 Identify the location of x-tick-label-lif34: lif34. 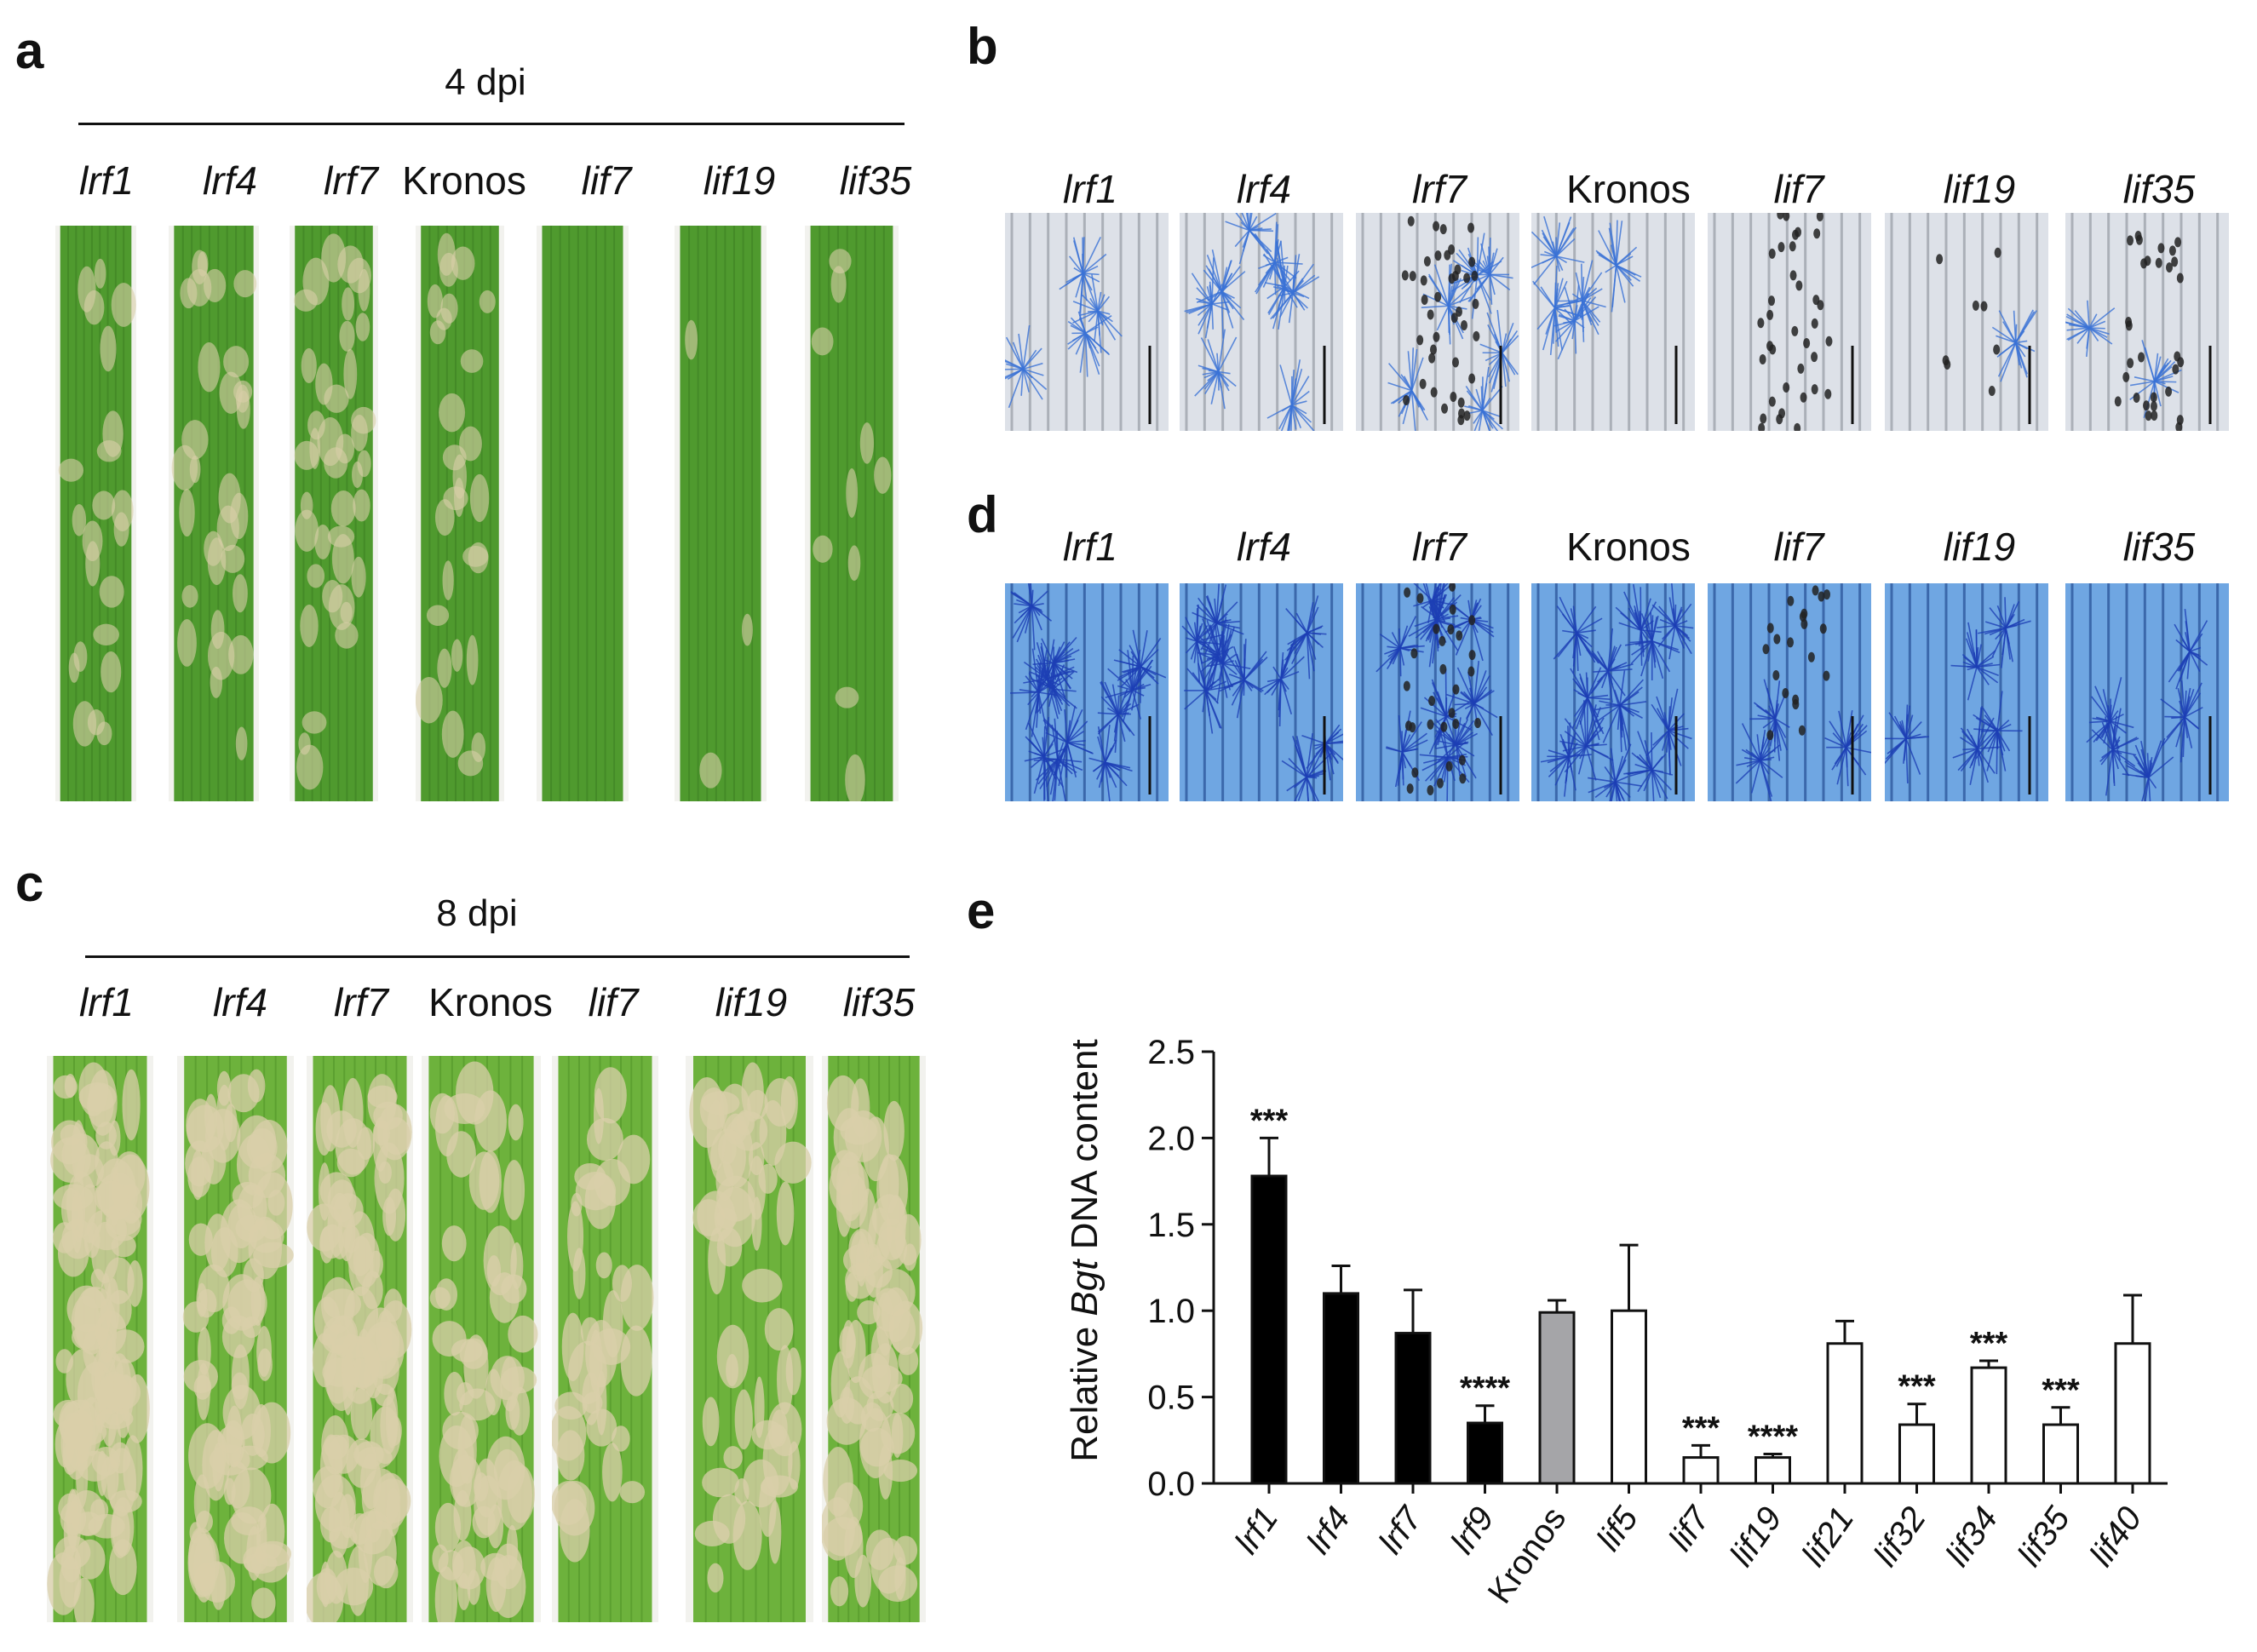
(1971, 1536).